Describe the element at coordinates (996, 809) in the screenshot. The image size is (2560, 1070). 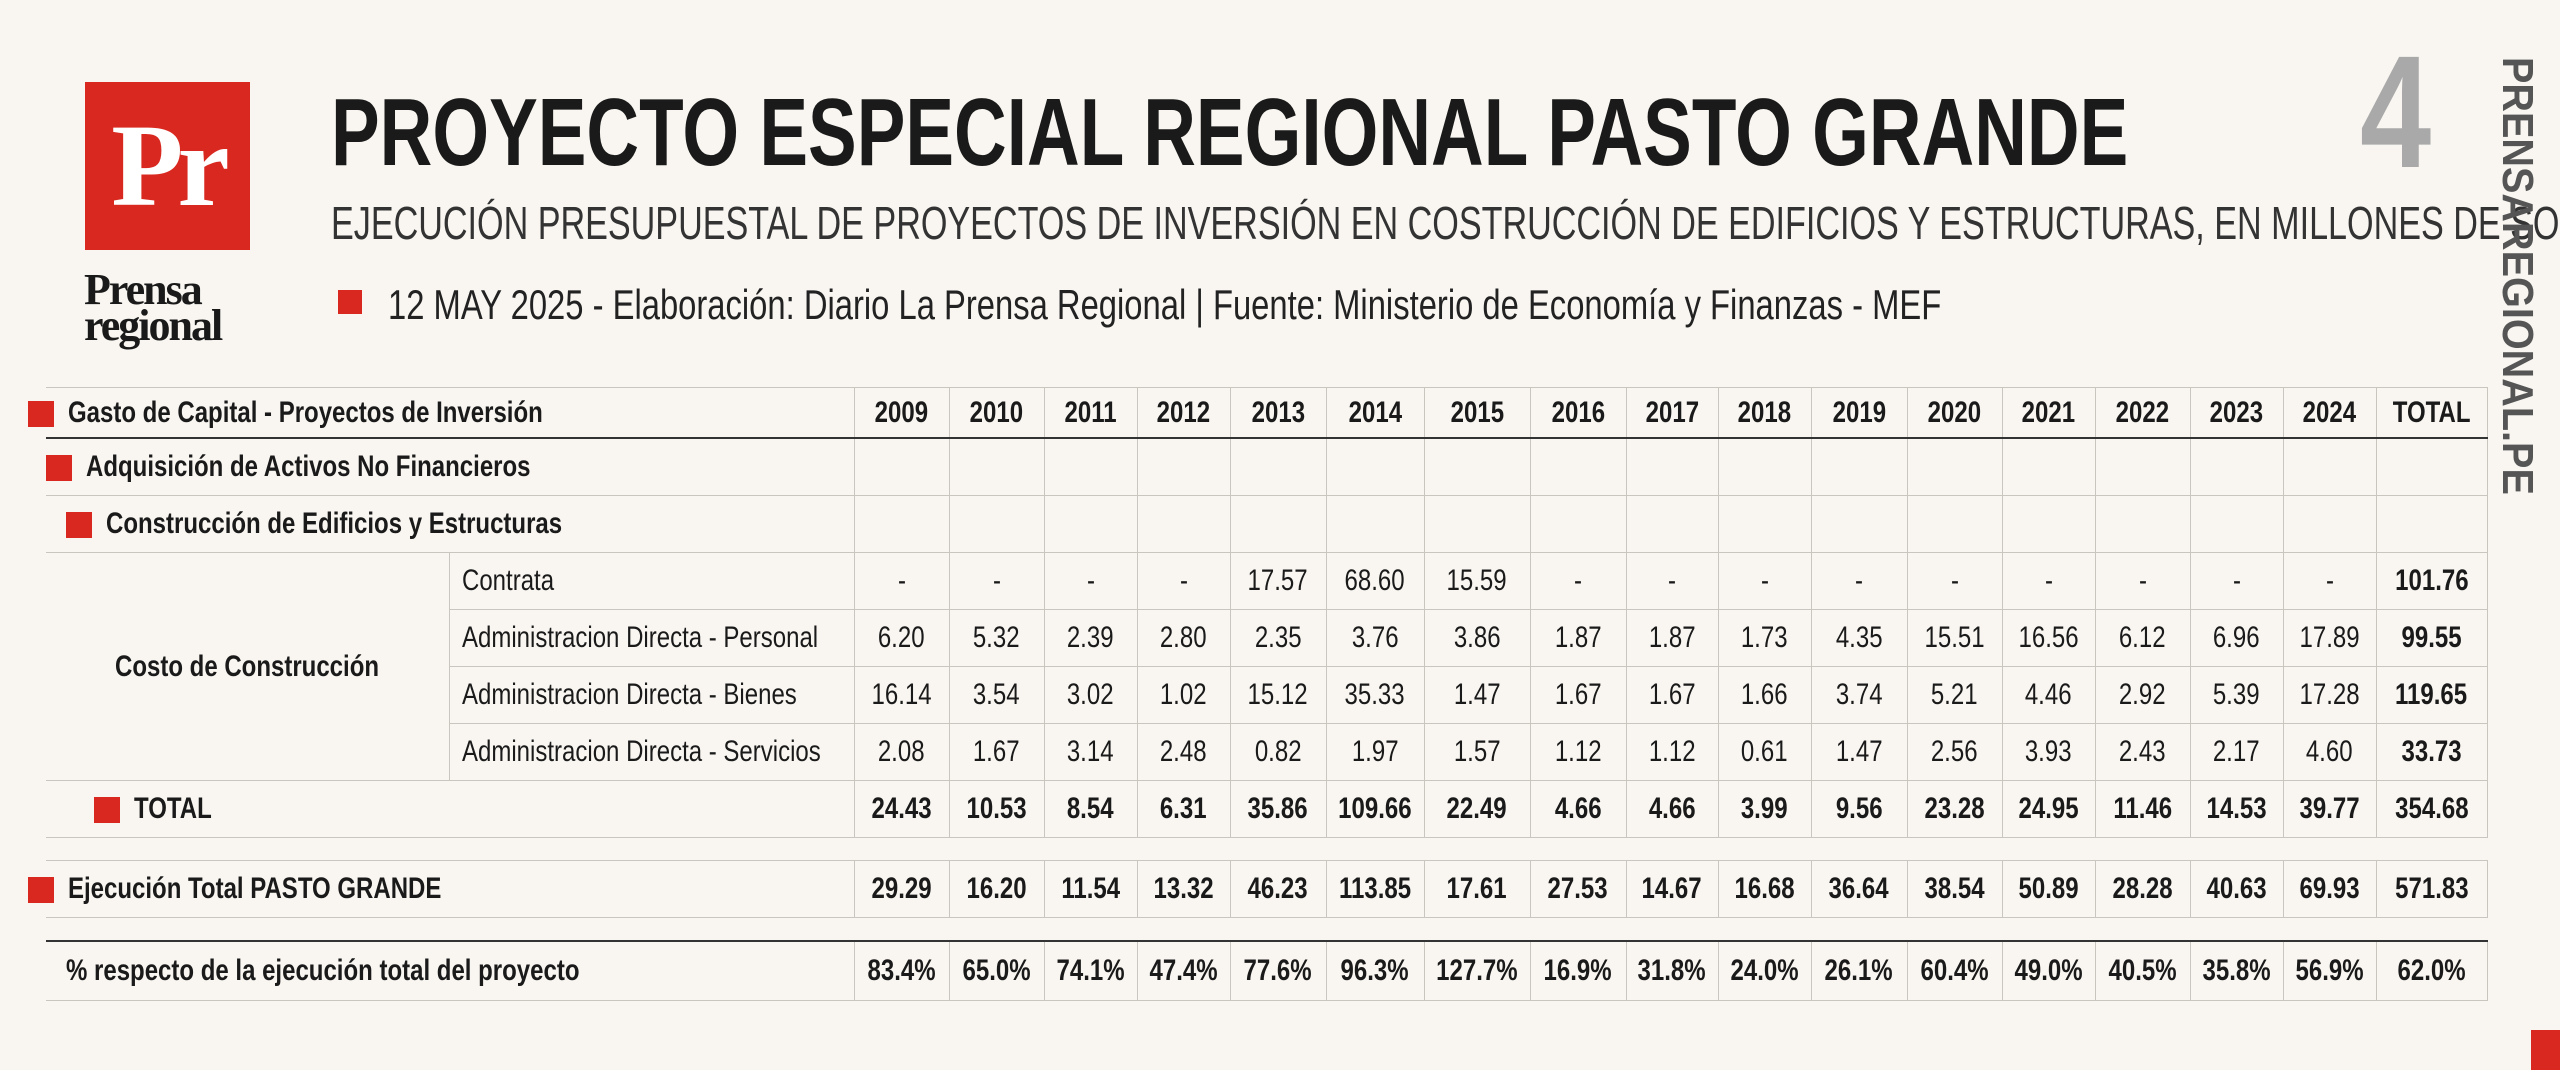
I see `value-cell: 10.53` at that location.